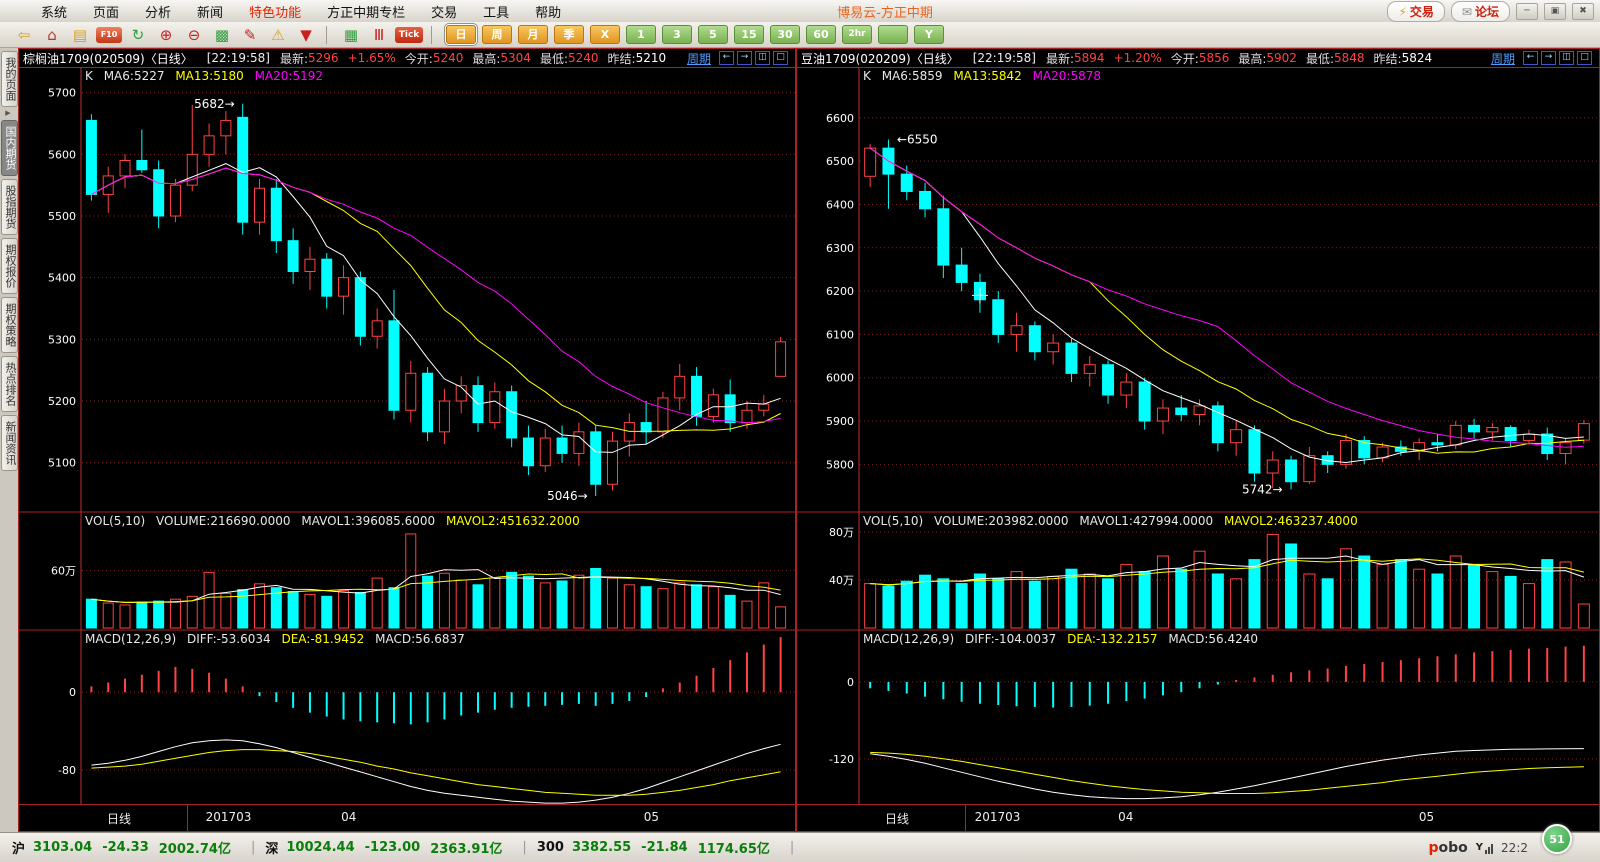 This screenshot has width=1600, height=862. I want to click on period-day-button: 日, so click(461, 34).